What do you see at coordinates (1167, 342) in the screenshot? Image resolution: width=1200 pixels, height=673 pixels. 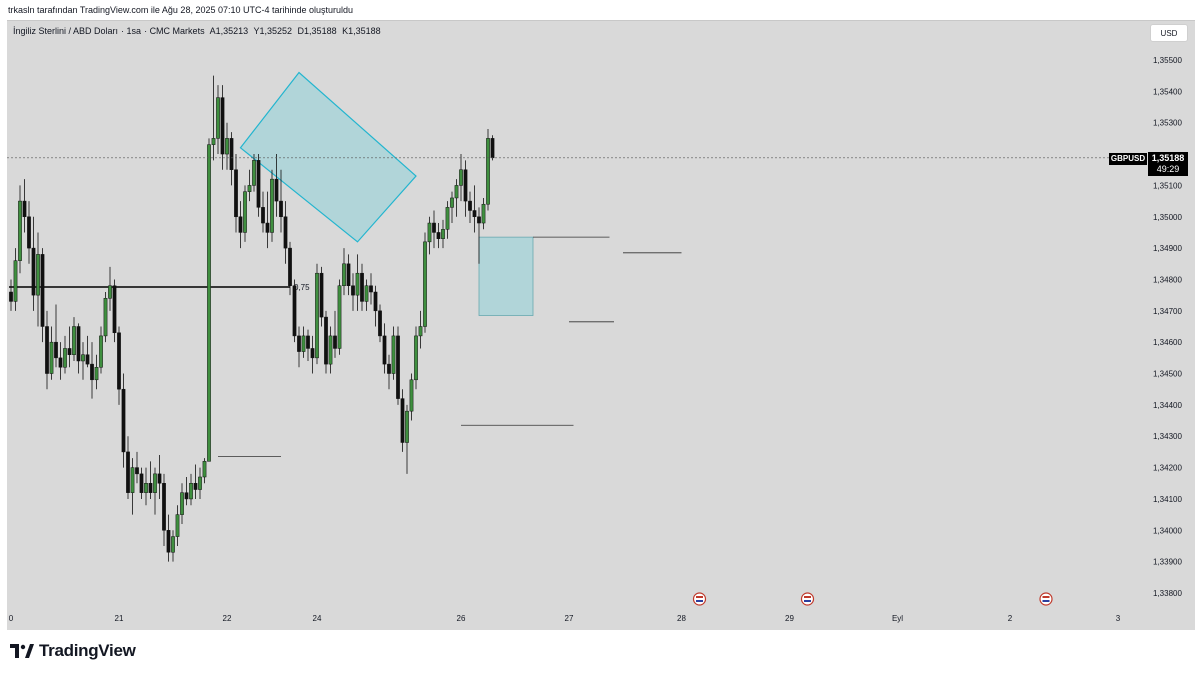 I see `price-tick-label: 1,34600` at bounding box center [1167, 342].